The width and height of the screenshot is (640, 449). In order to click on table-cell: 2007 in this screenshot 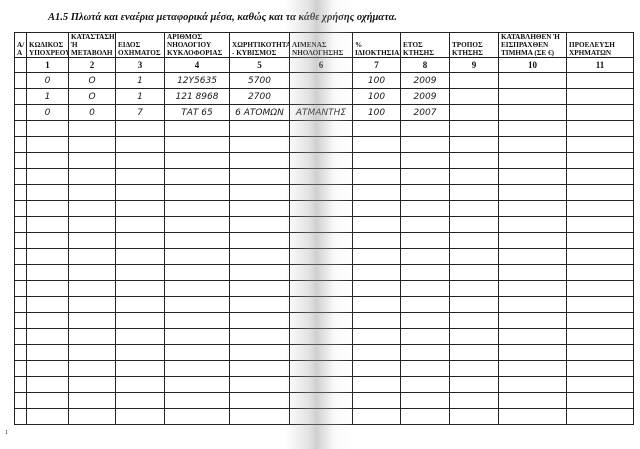, I will do `click(425, 112)`.